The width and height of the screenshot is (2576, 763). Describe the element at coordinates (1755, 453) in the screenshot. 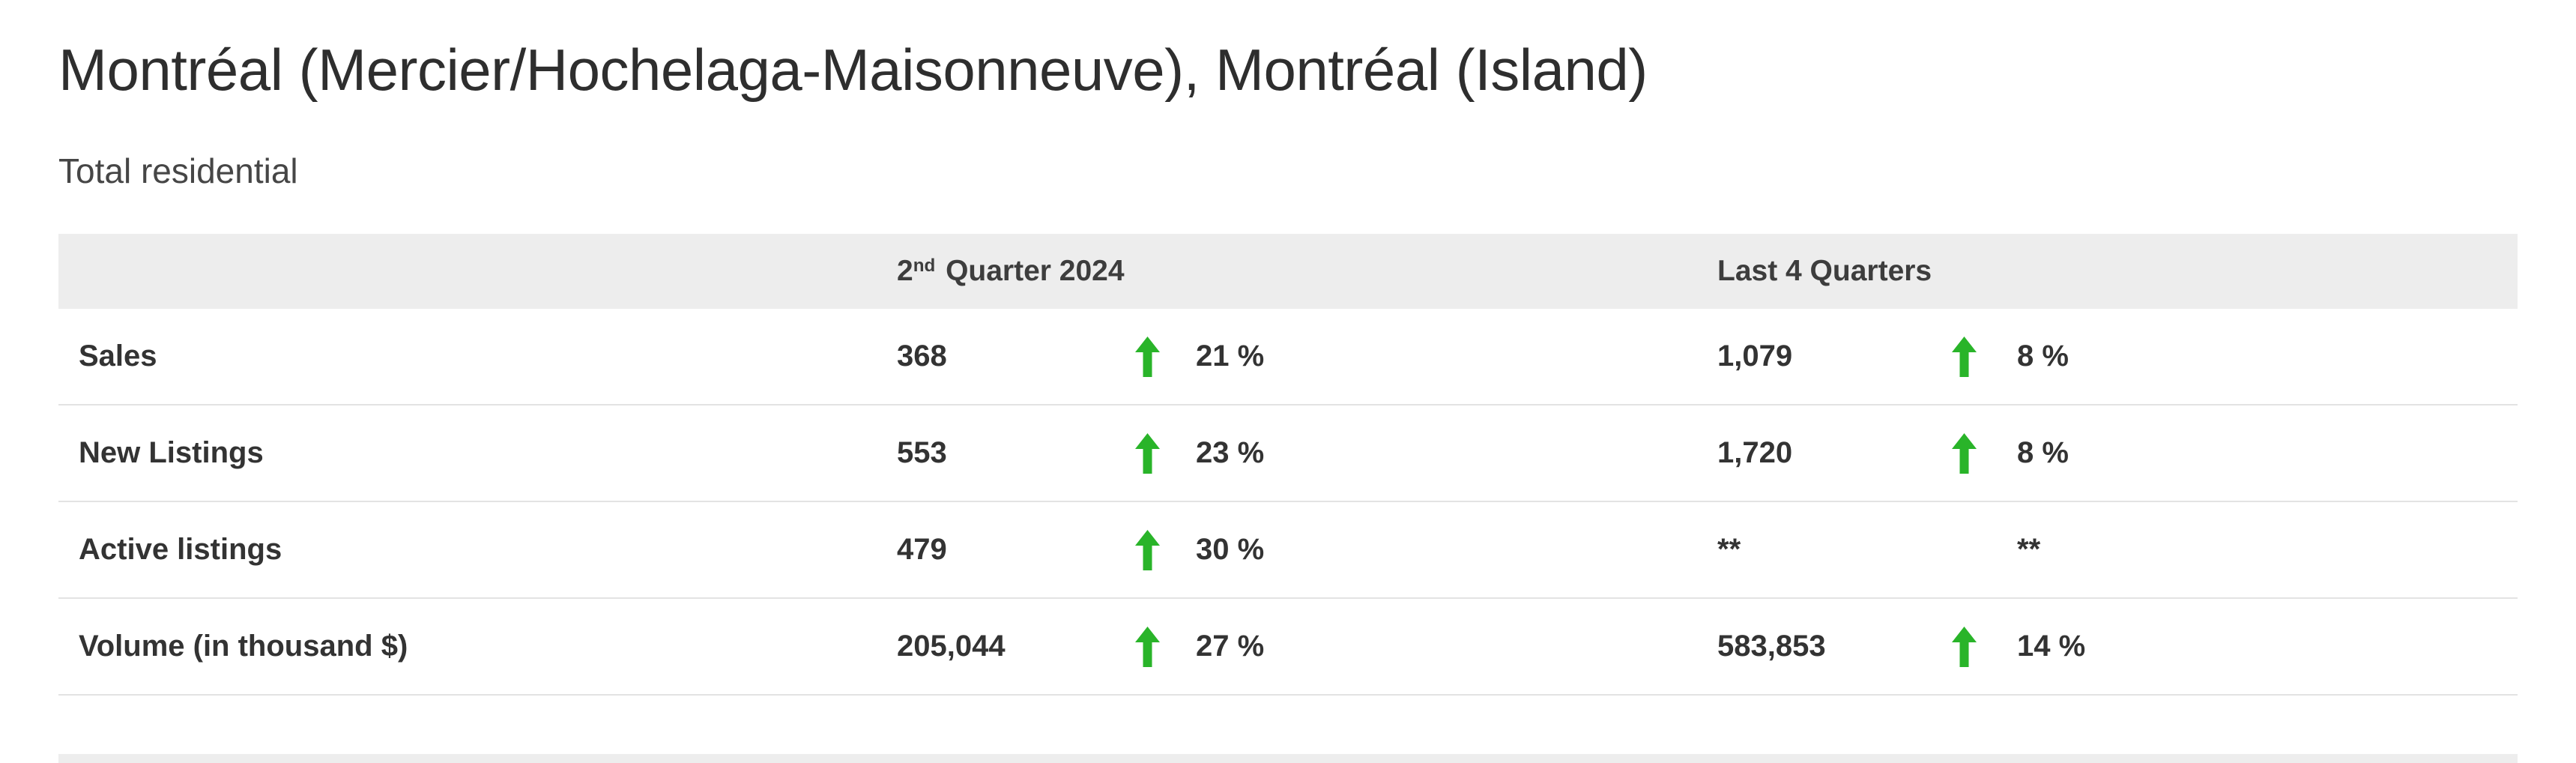

I see `l4-value: 1,720` at that location.